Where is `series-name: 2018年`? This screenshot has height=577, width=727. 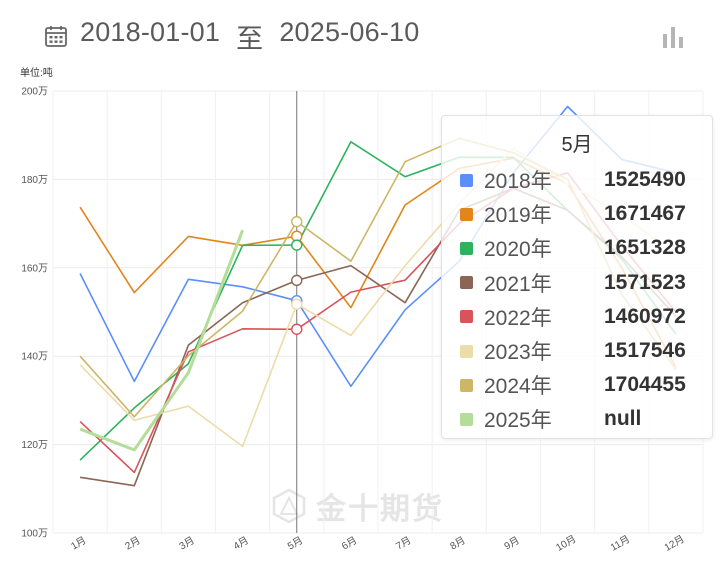
series-name: 2018年 is located at coordinates (518, 182).